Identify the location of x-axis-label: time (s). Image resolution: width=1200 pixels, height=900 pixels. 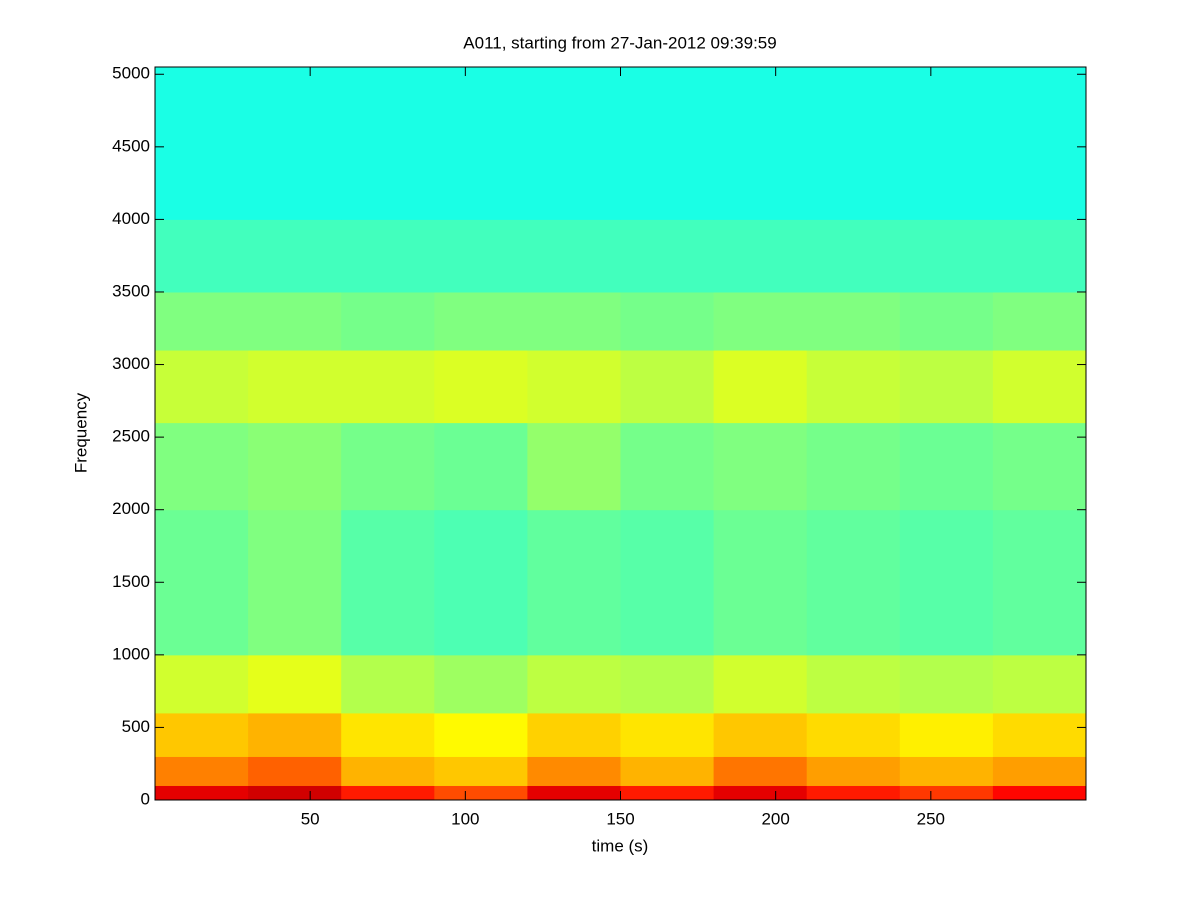
(620, 845).